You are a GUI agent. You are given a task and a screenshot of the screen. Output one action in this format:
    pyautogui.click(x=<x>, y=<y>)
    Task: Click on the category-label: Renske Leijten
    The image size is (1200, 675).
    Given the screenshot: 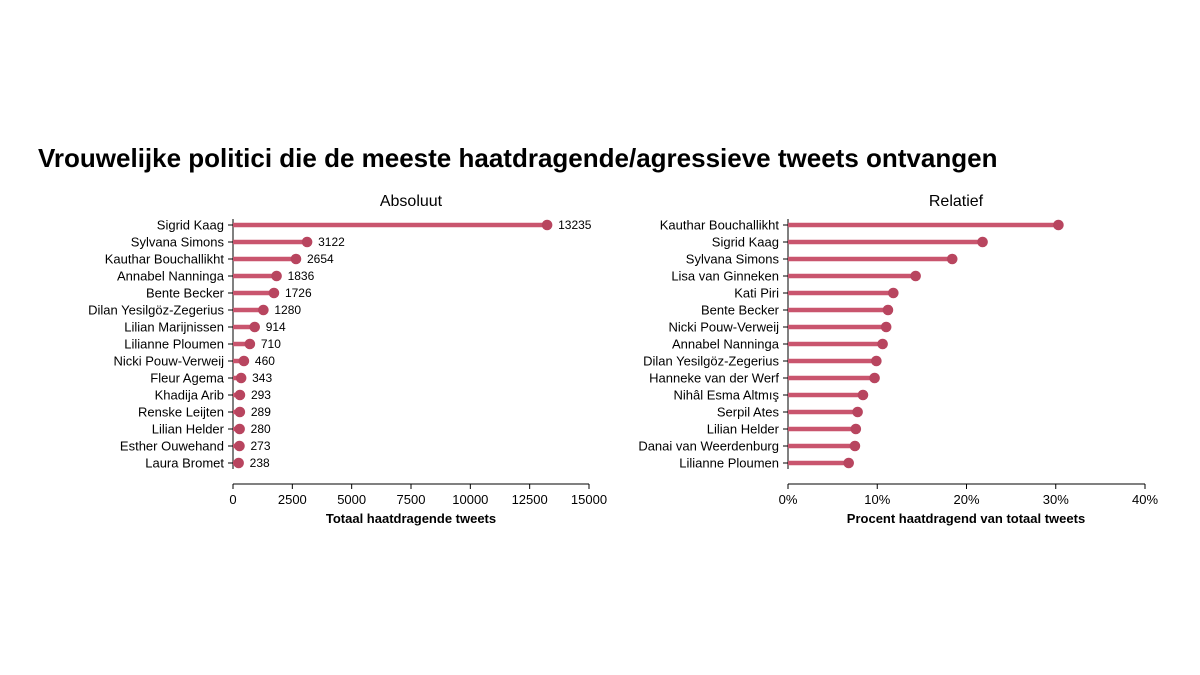 What is the action you would take?
    pyautogui.click(x=181, y=412)
    